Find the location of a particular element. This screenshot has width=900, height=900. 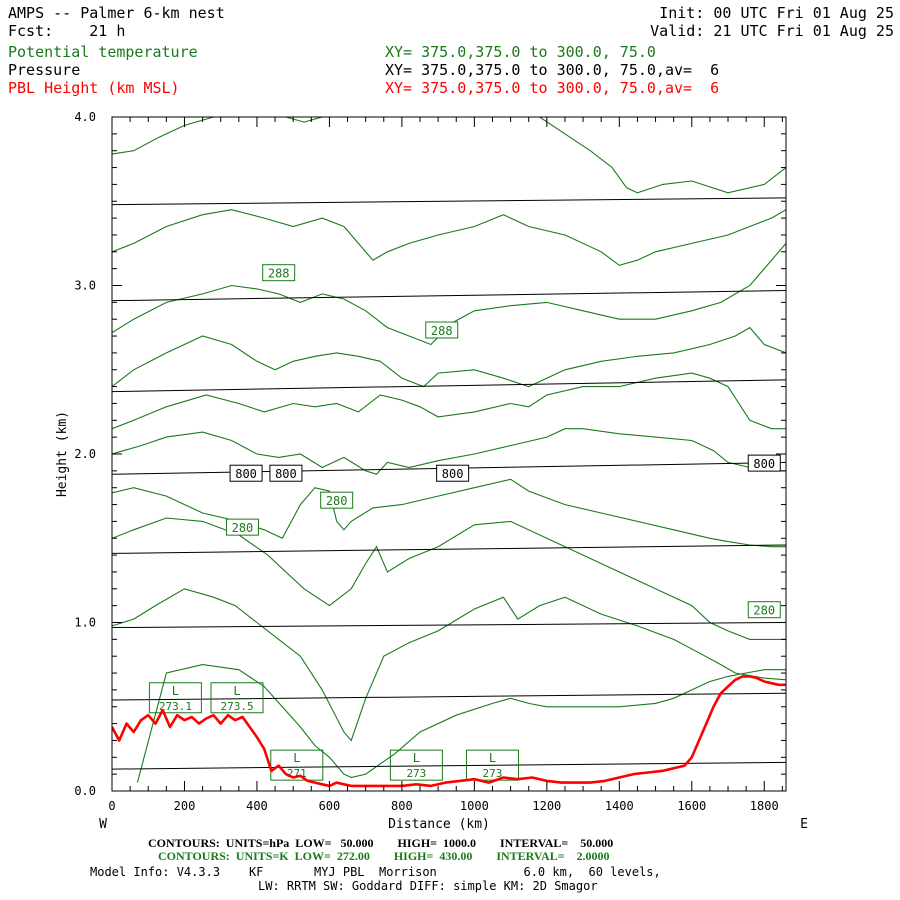

x-axis-label: Distance (km) is located at coordinates (439, 824).